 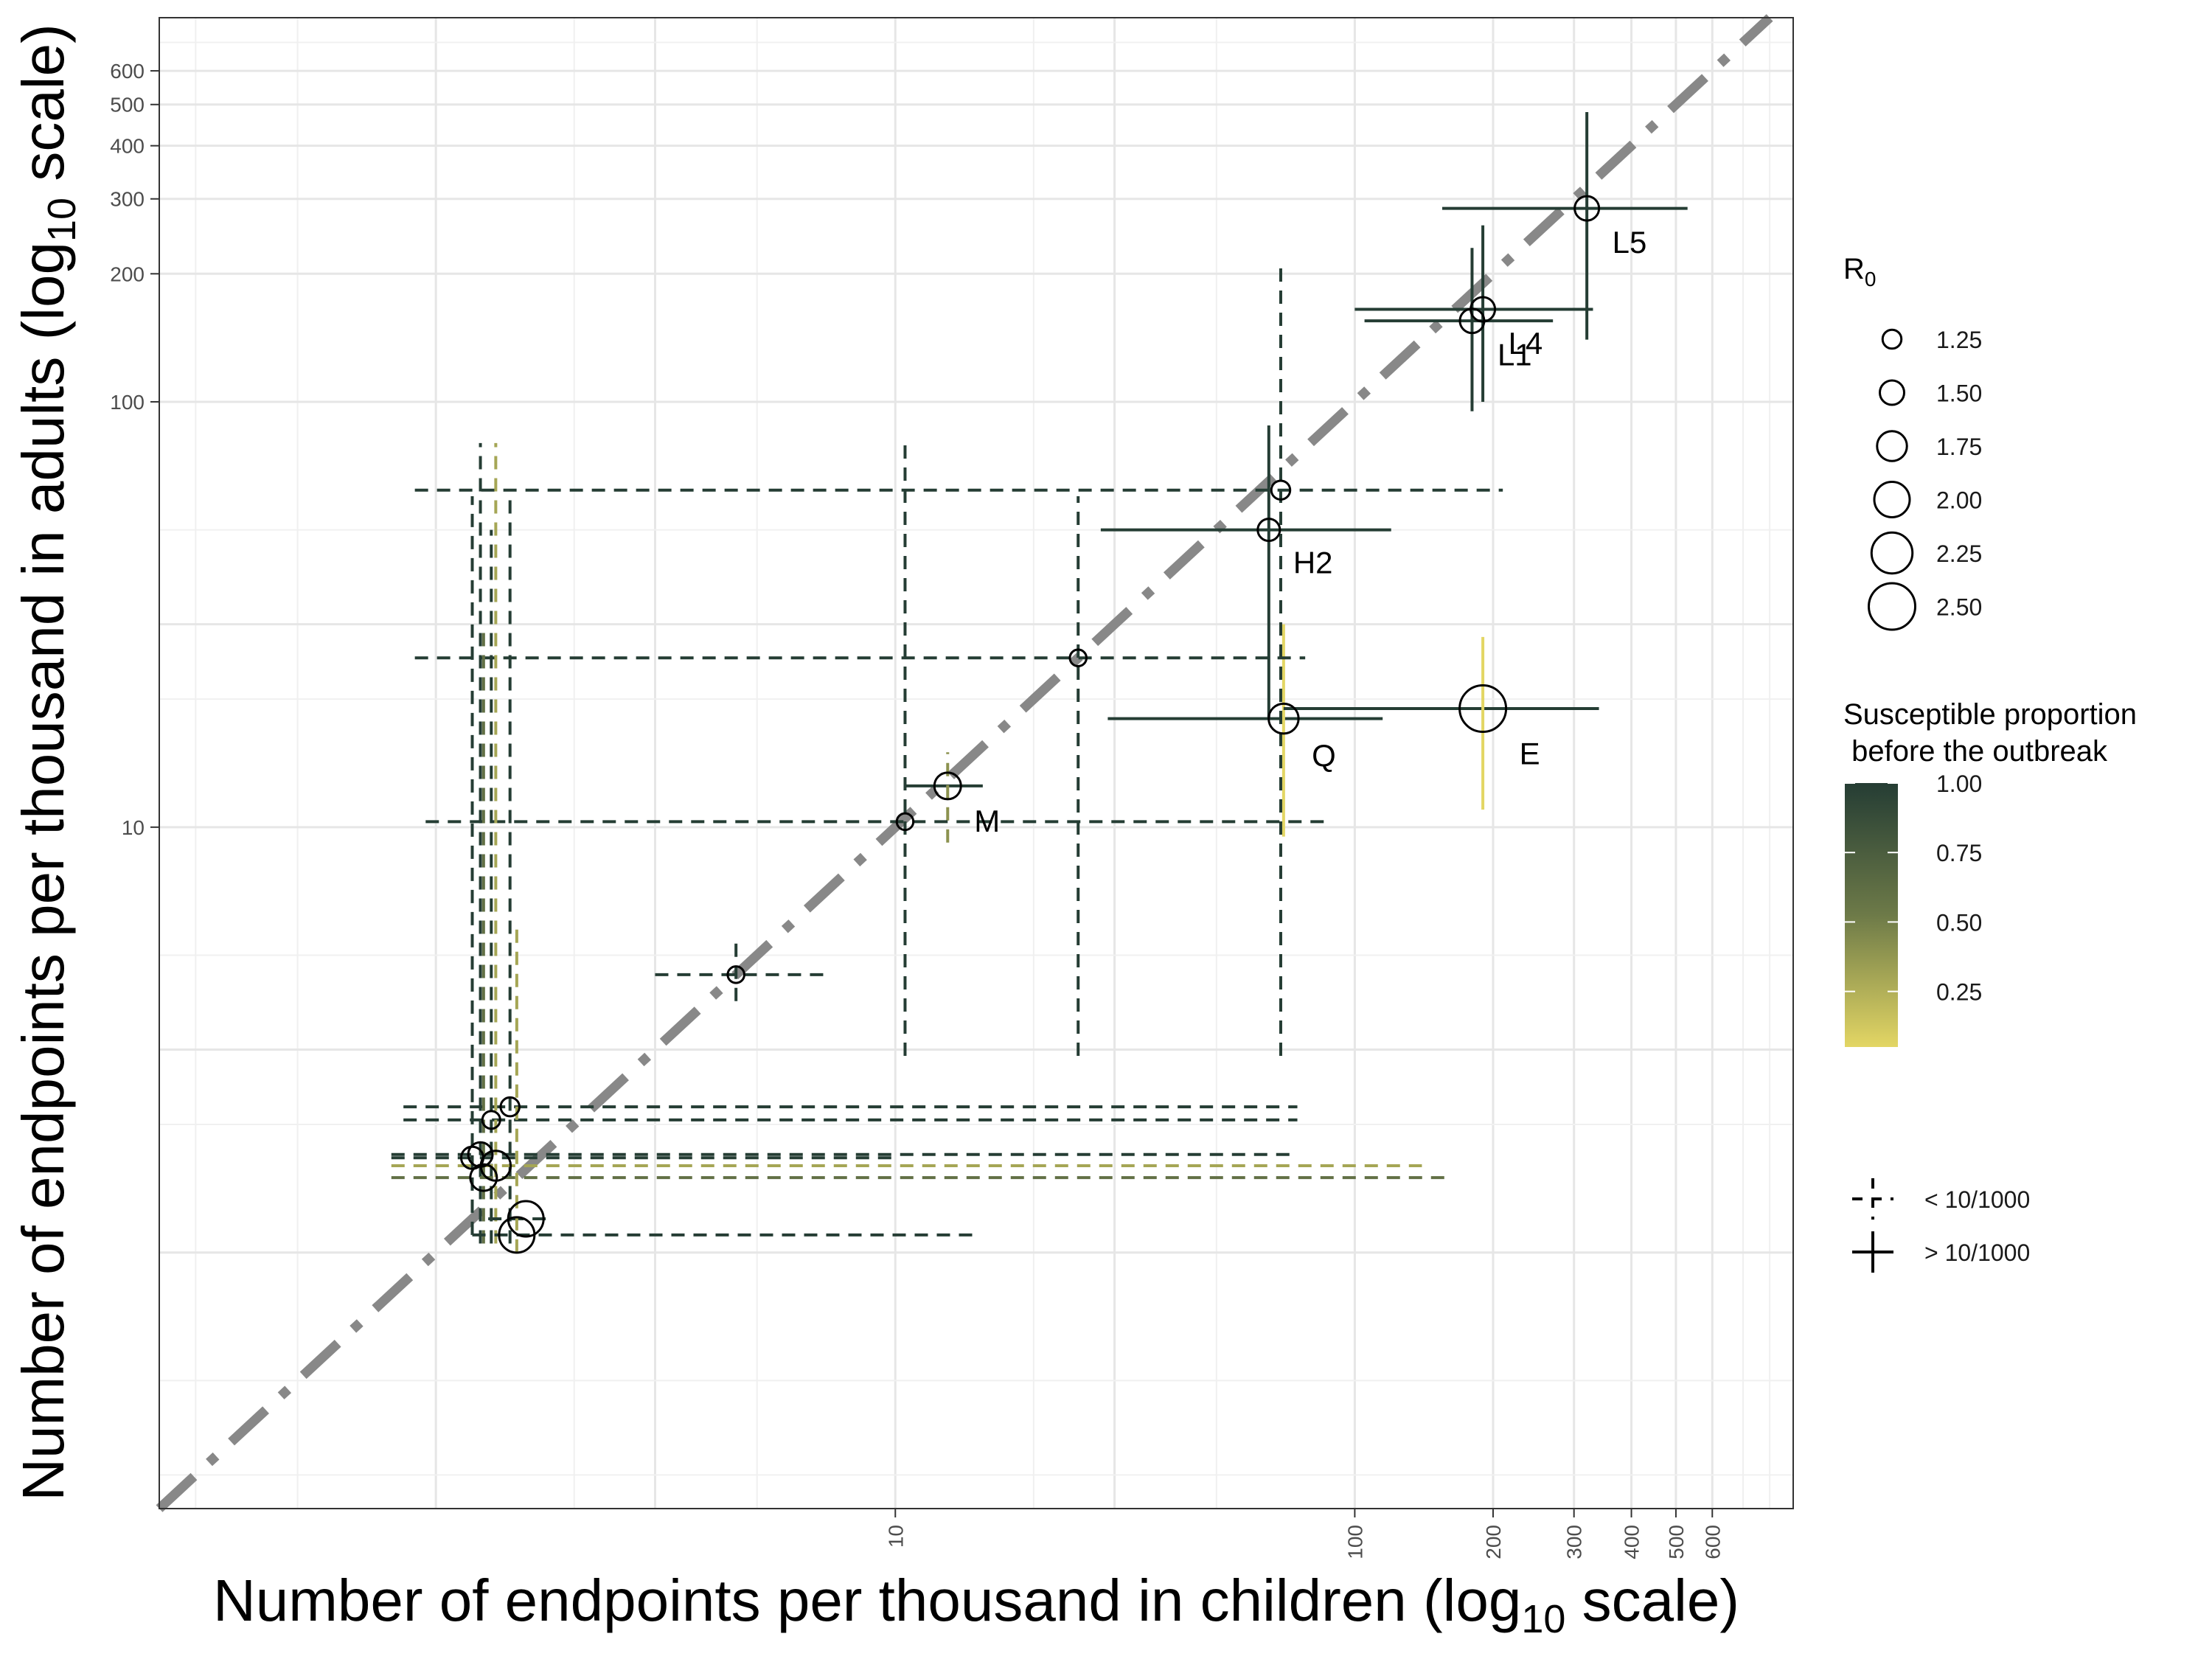 I want to click on linetype-legend-label: > 10/1000, so click(x=1977, y=1252).